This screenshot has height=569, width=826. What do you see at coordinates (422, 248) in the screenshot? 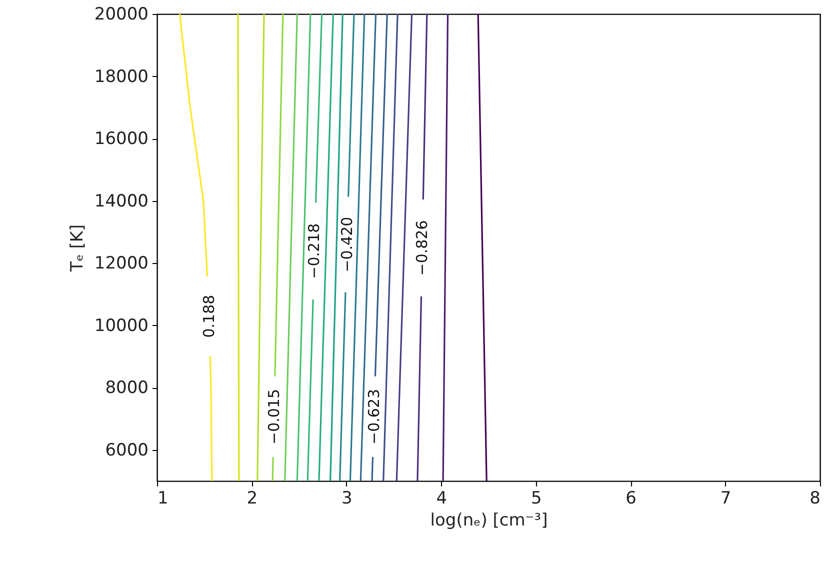
I see `text: −0.826` at bounding box center [422, 248].